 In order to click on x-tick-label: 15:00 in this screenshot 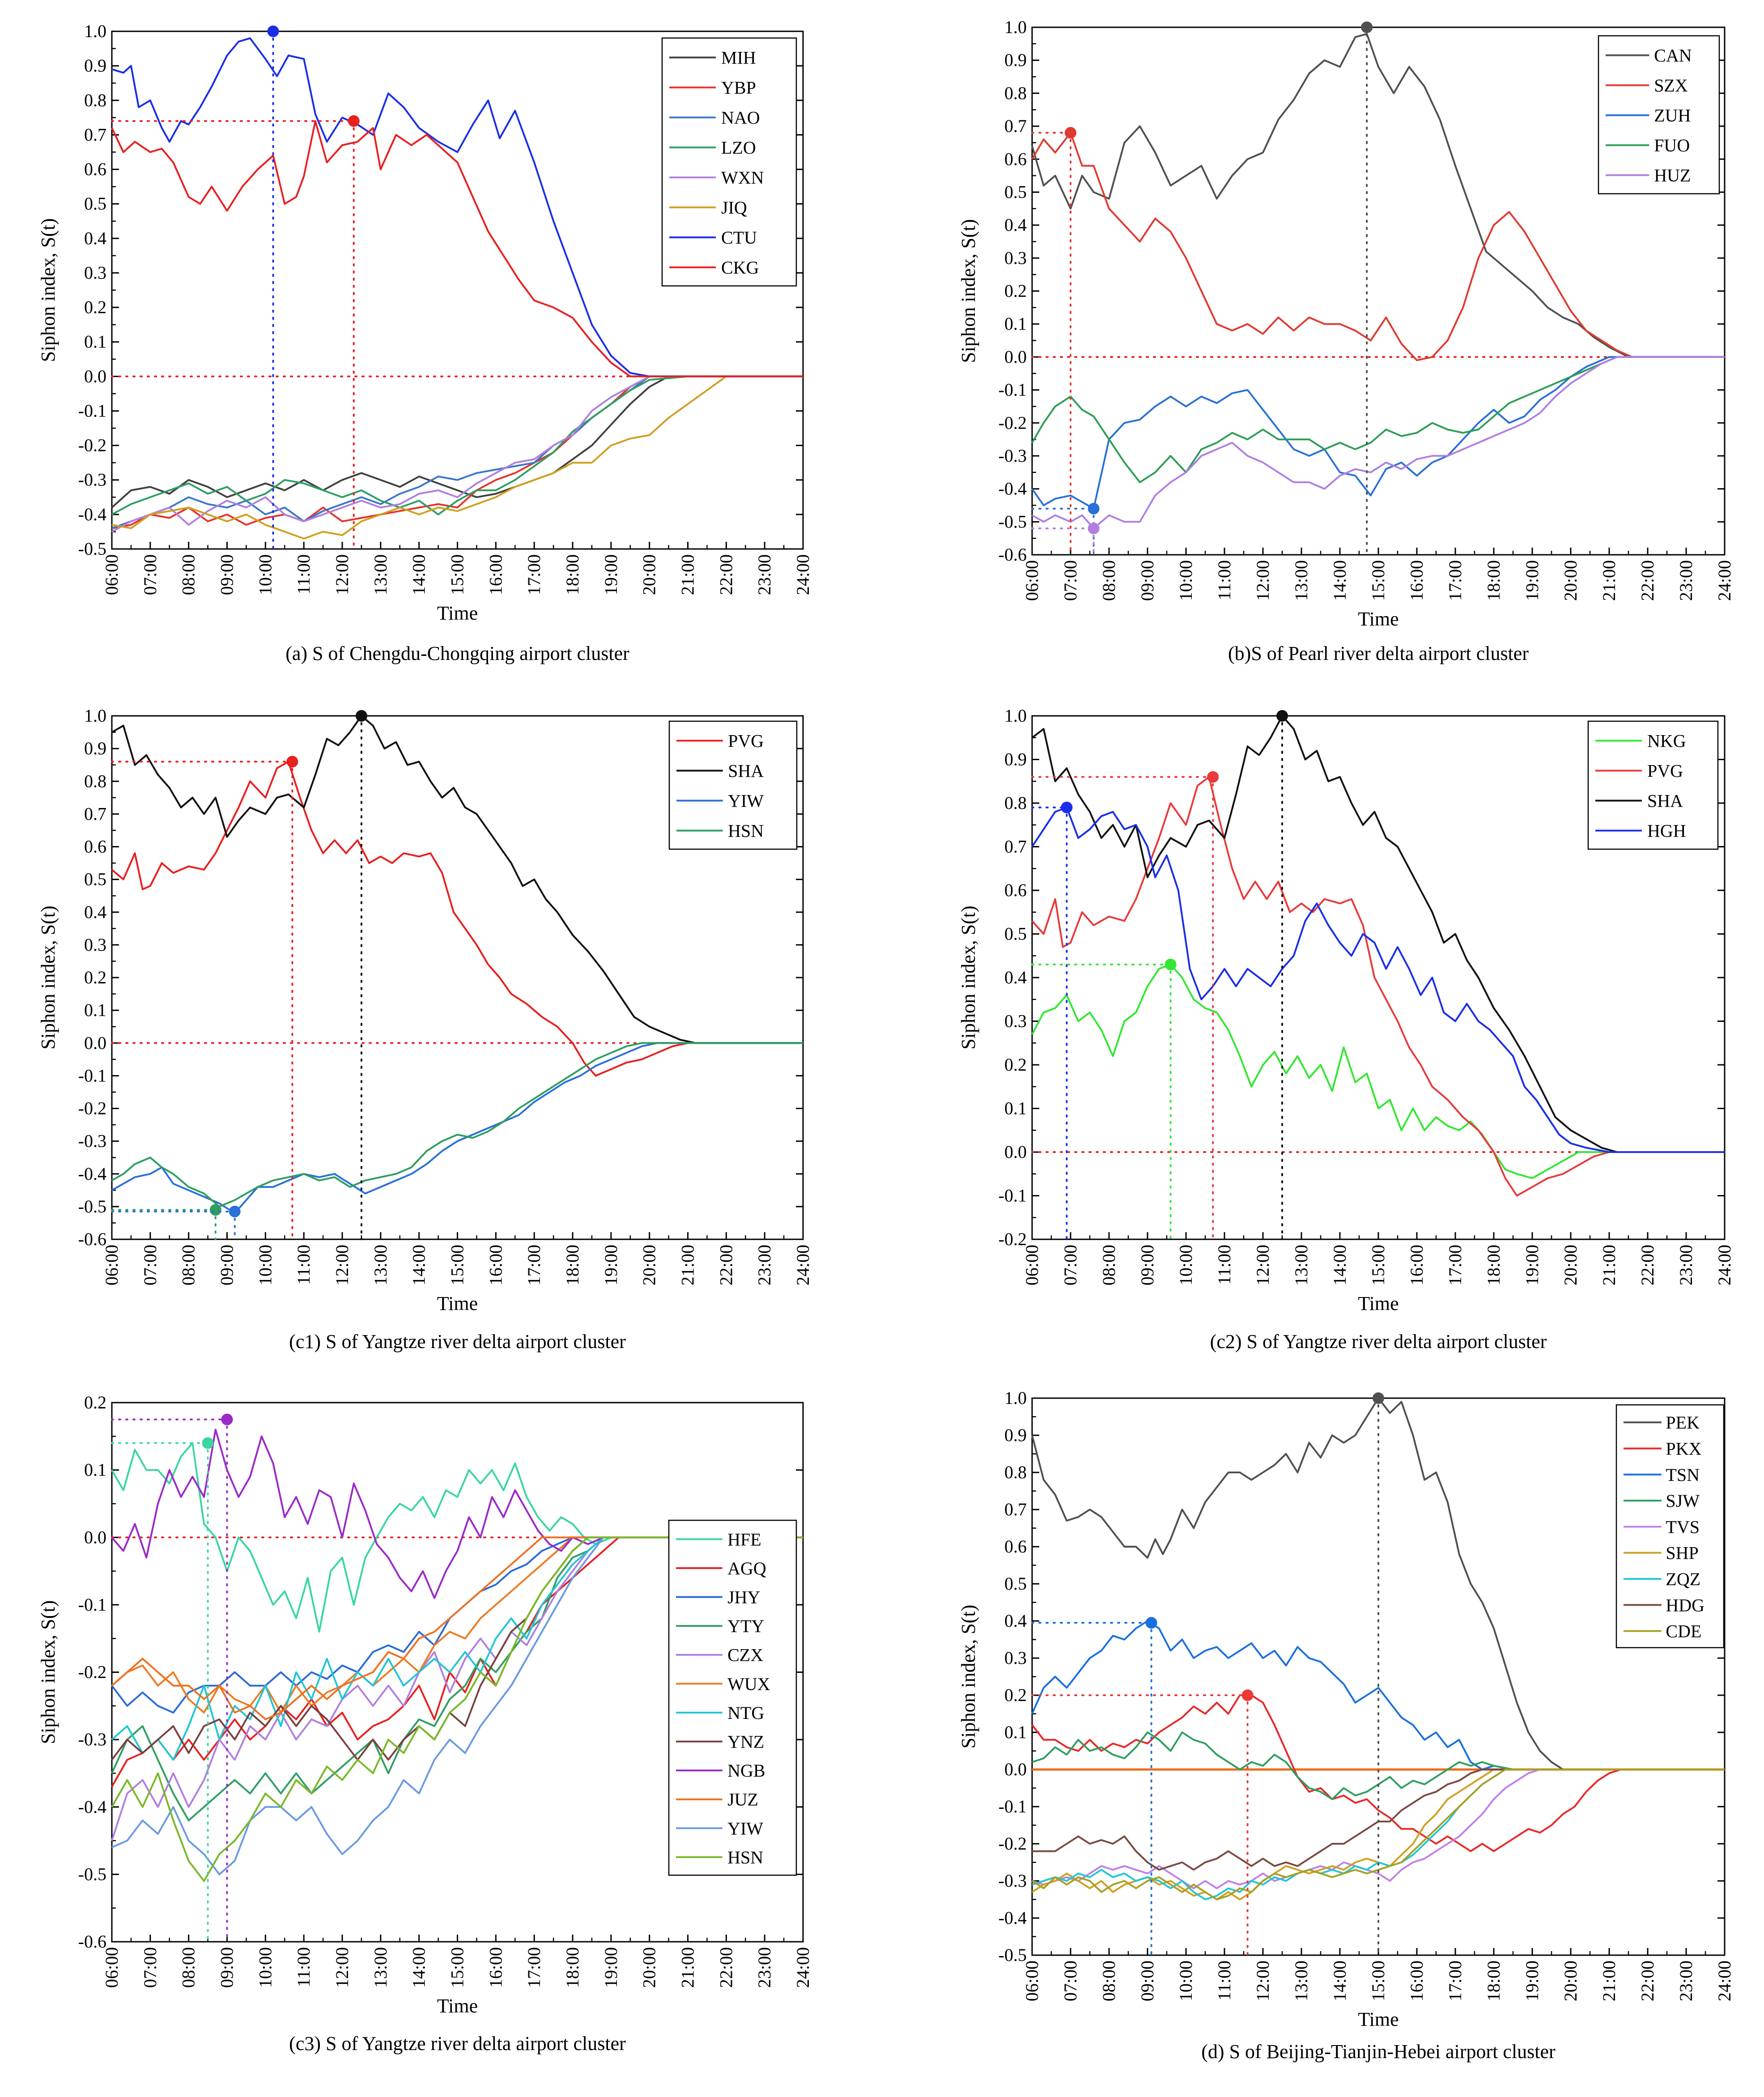, I will do `click(457, 574)`.